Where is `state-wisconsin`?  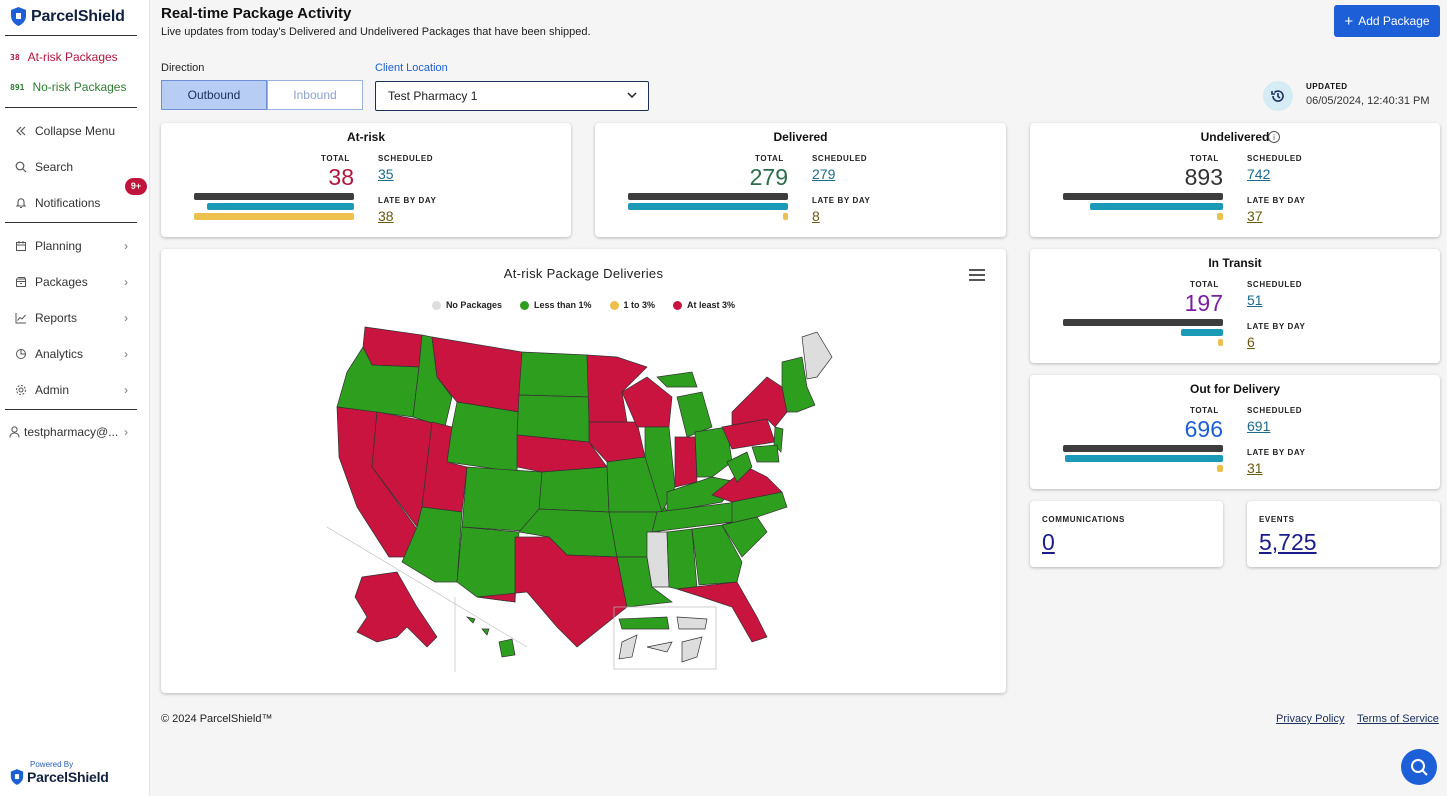 state-wisconsin is located at coordinates (647, 402).